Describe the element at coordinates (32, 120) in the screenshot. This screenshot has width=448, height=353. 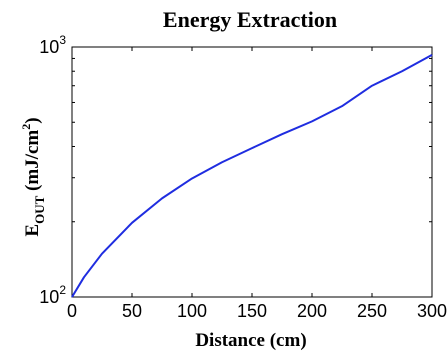
I see `y-label-unit-suffix: )` at that location.